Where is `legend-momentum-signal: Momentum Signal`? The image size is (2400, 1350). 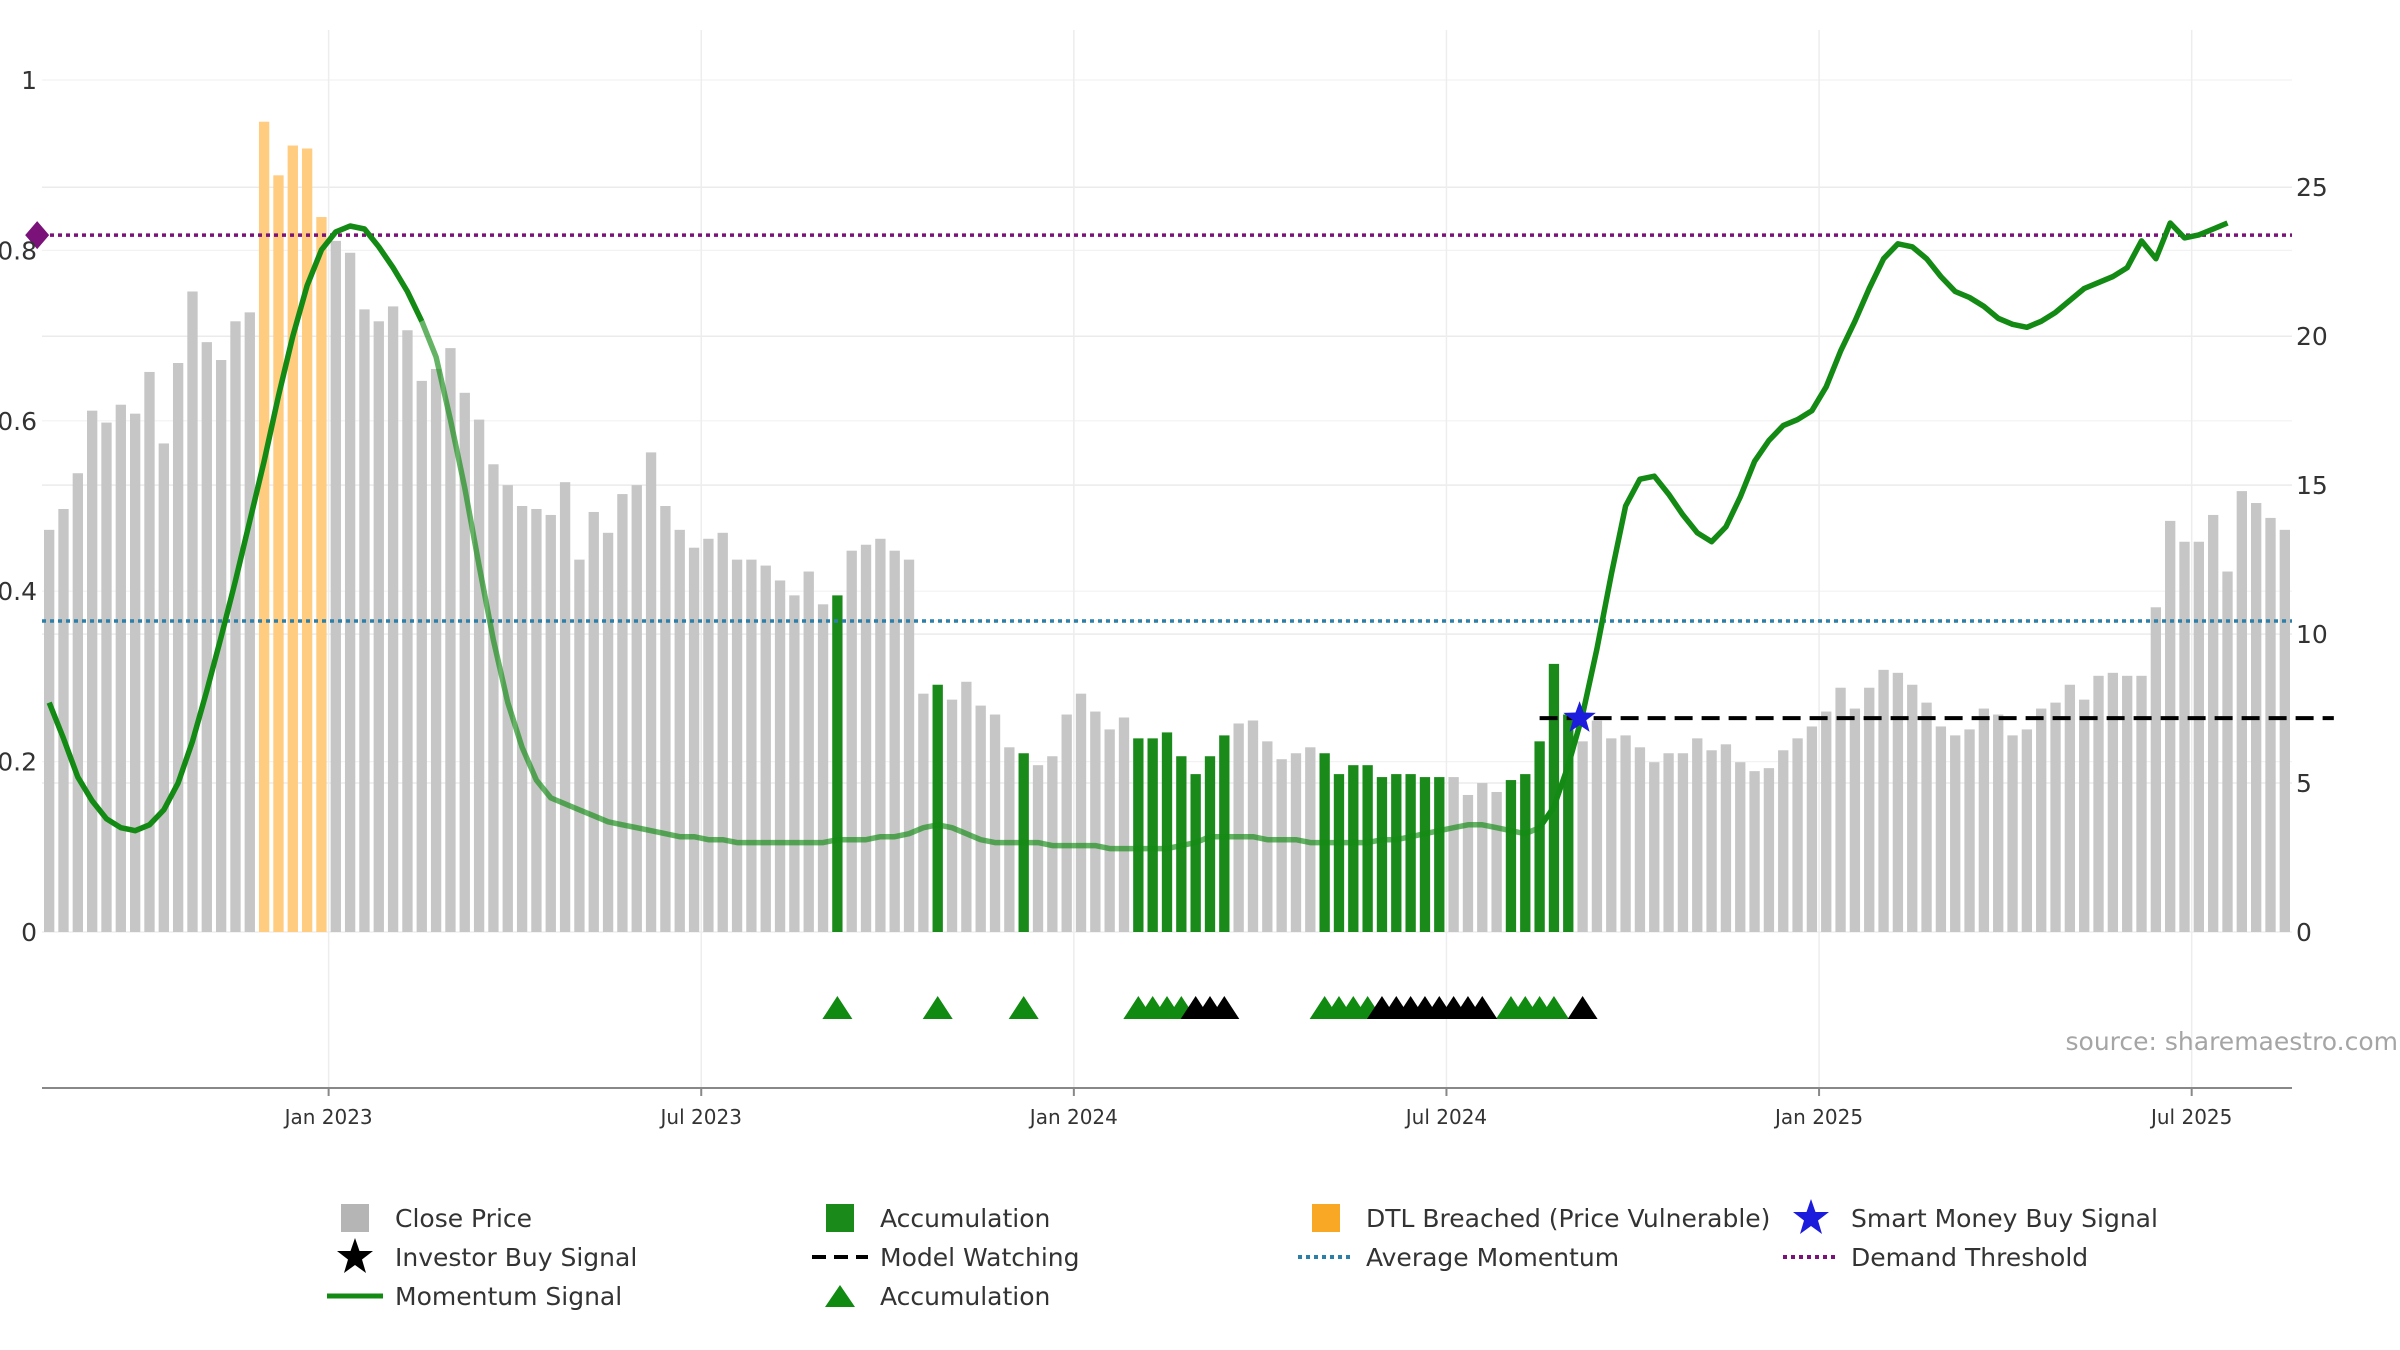 legend-momentum-signal: Momentum Signal is located at coordinates (473, 1296).